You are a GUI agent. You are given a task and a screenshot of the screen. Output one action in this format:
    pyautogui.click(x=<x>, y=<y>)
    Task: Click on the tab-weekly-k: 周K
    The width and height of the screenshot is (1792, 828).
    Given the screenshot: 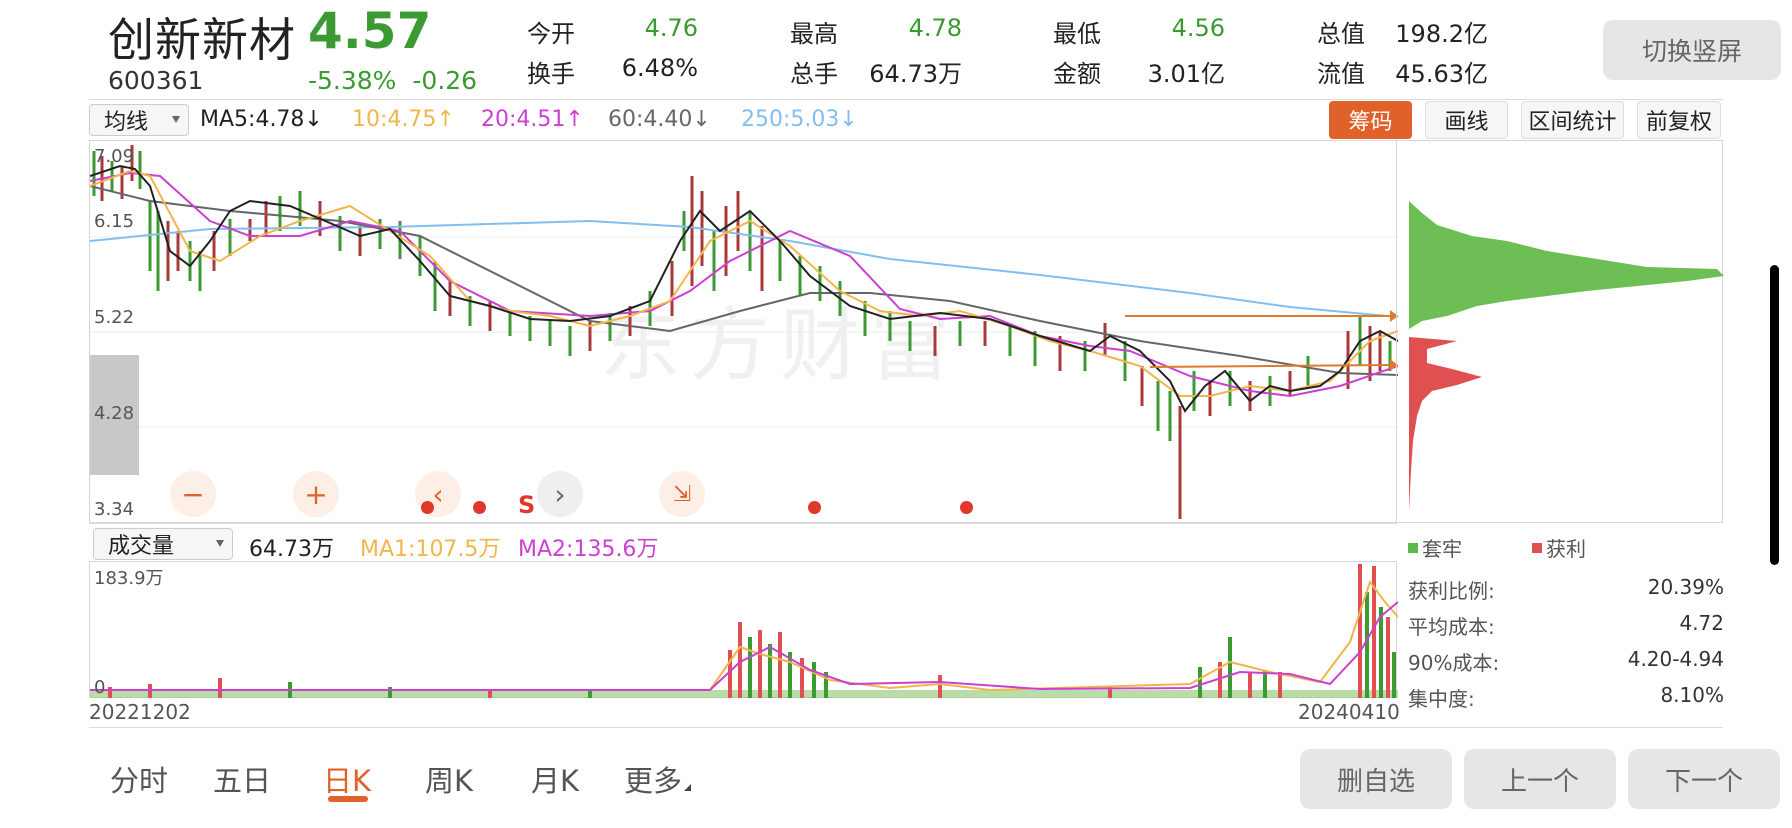 What is the action you would take?
    pyautogui.click(x=449, y=781)
    